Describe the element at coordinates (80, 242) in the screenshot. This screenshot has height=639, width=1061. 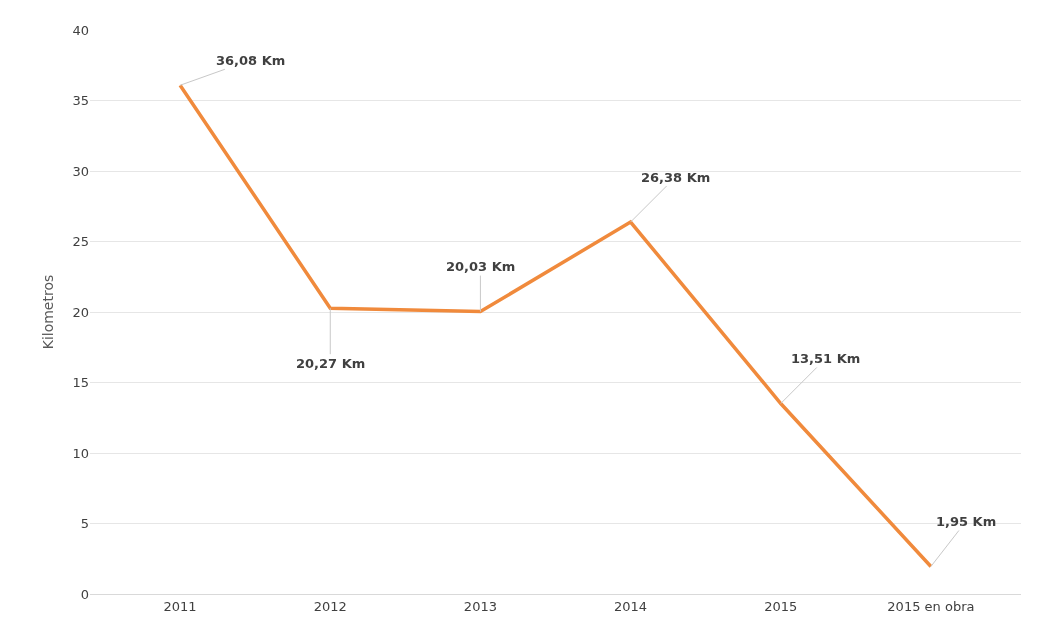
I see `y-tick-label: 25` at that location.